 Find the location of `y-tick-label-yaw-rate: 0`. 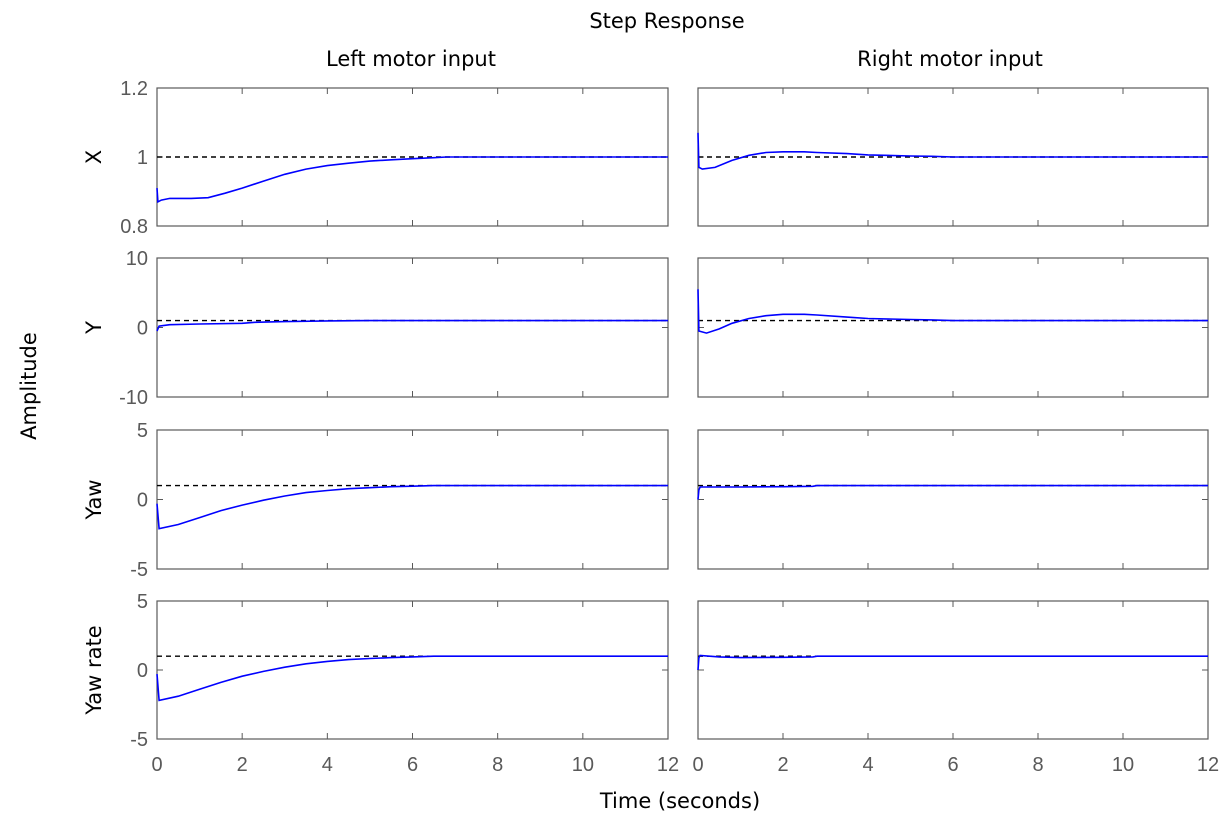

y-tick-label-yaw-rate: 0 is located at coordinates (142, 671).